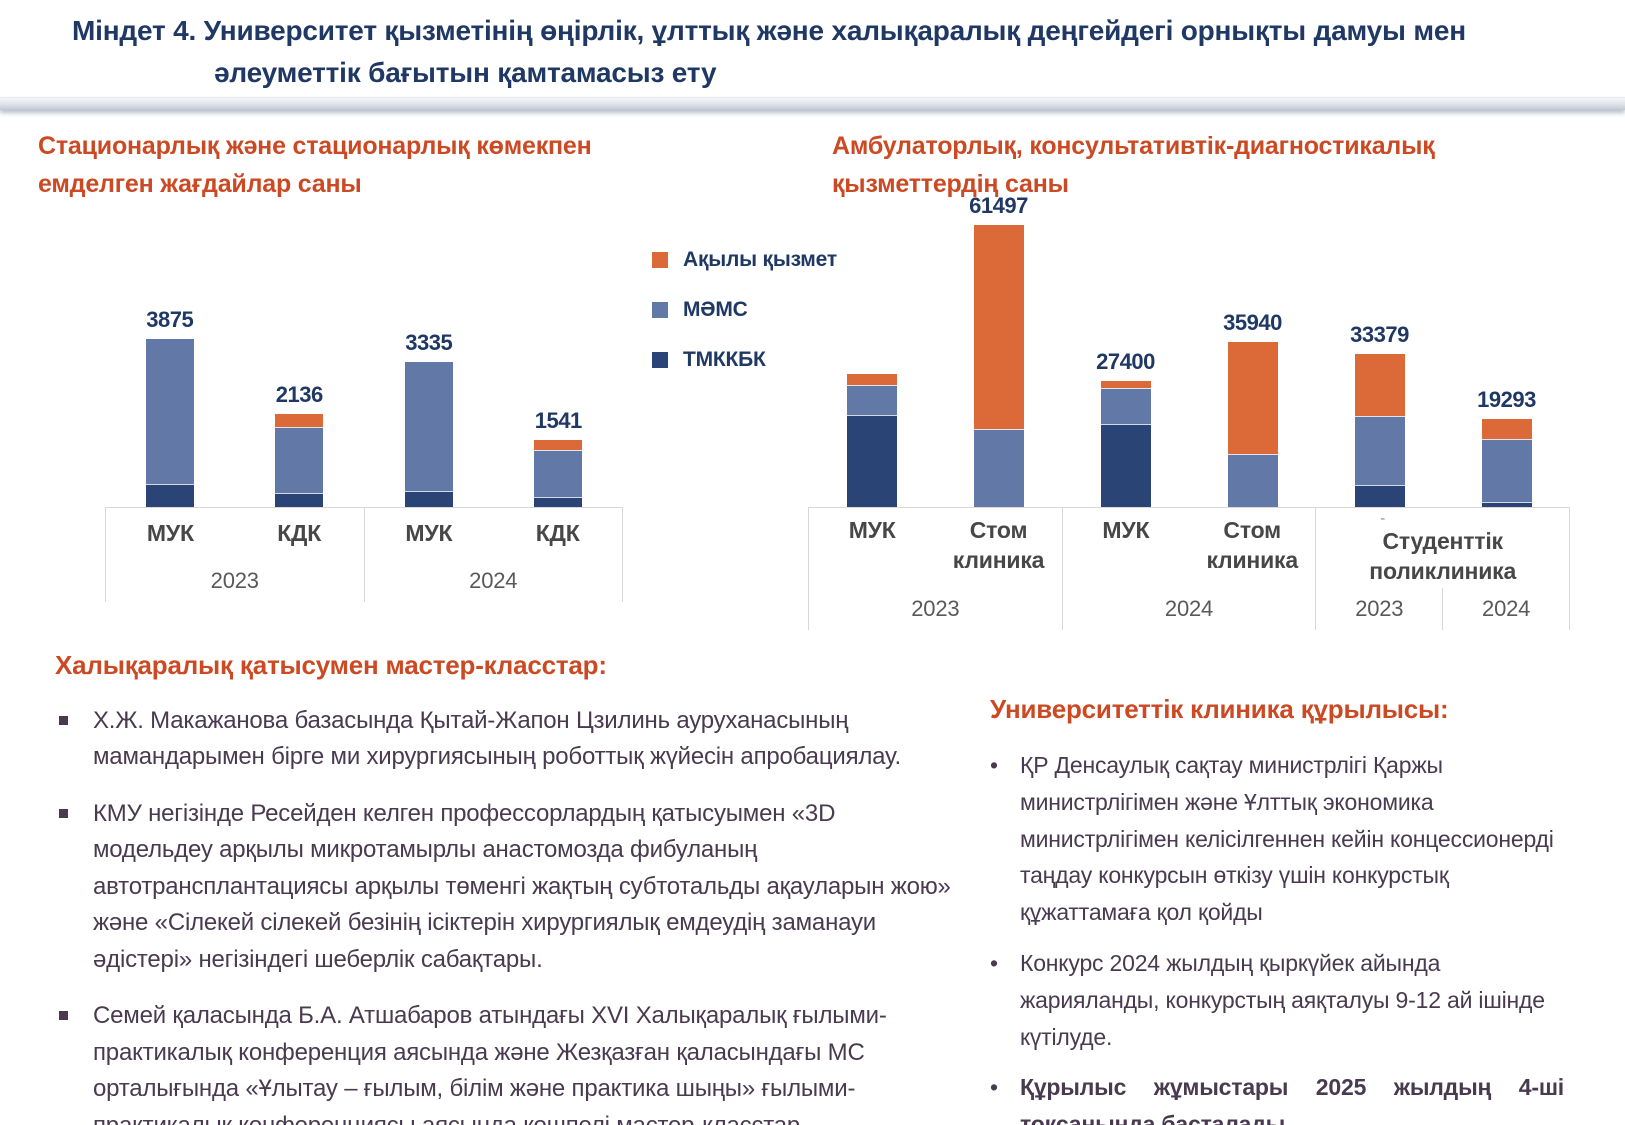  I want to click on bar-КДК-2023: 2136, so click(300, 407).